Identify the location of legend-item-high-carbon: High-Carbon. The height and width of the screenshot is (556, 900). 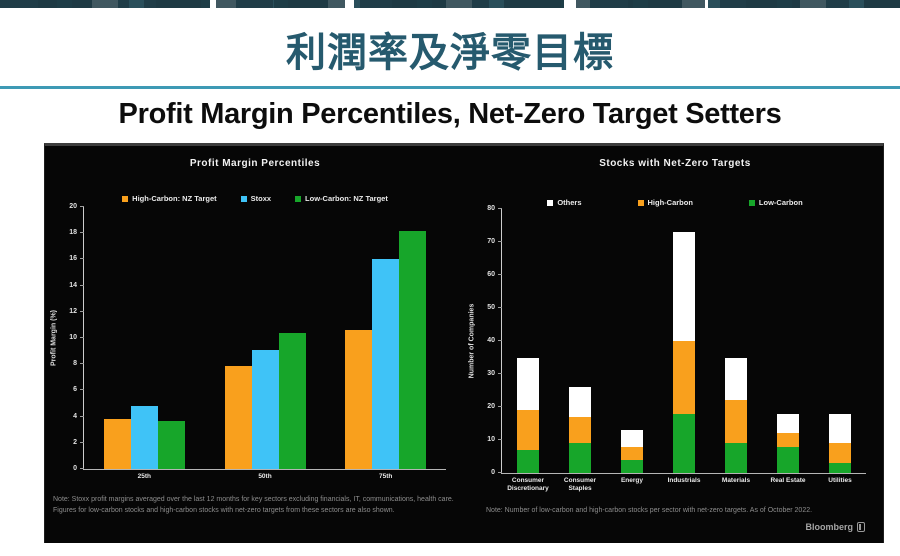
(665, 202).